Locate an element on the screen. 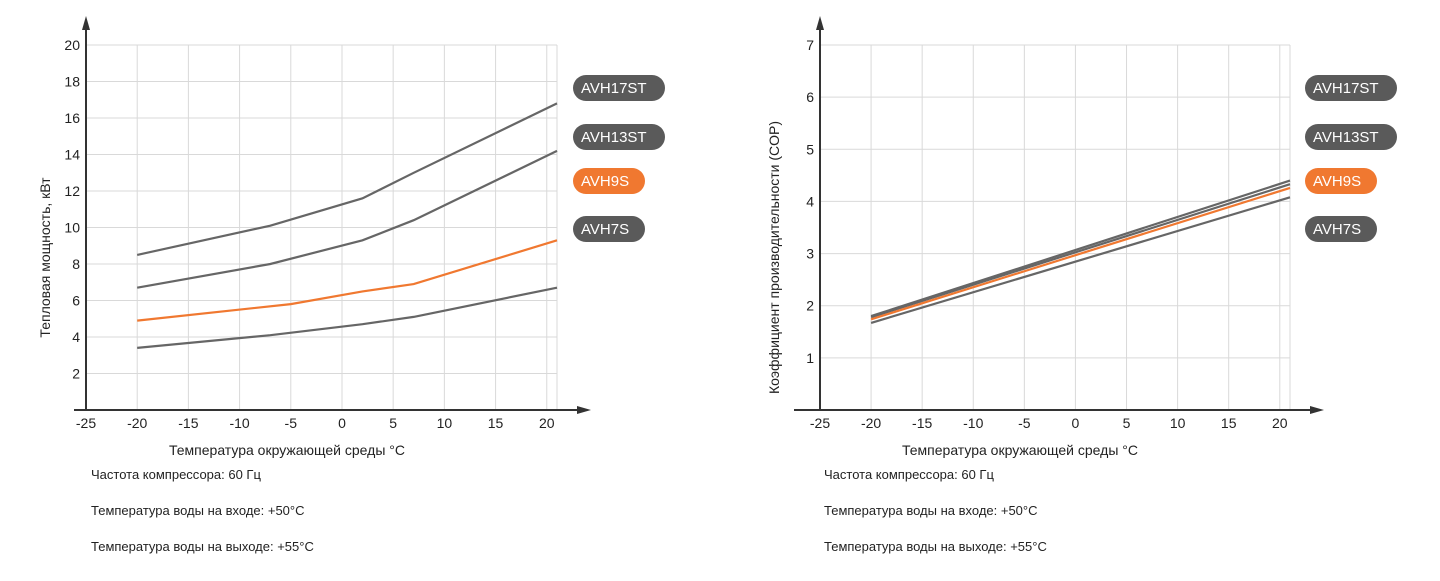  y-tick-label: 14 is located at coordinates (72, 155).